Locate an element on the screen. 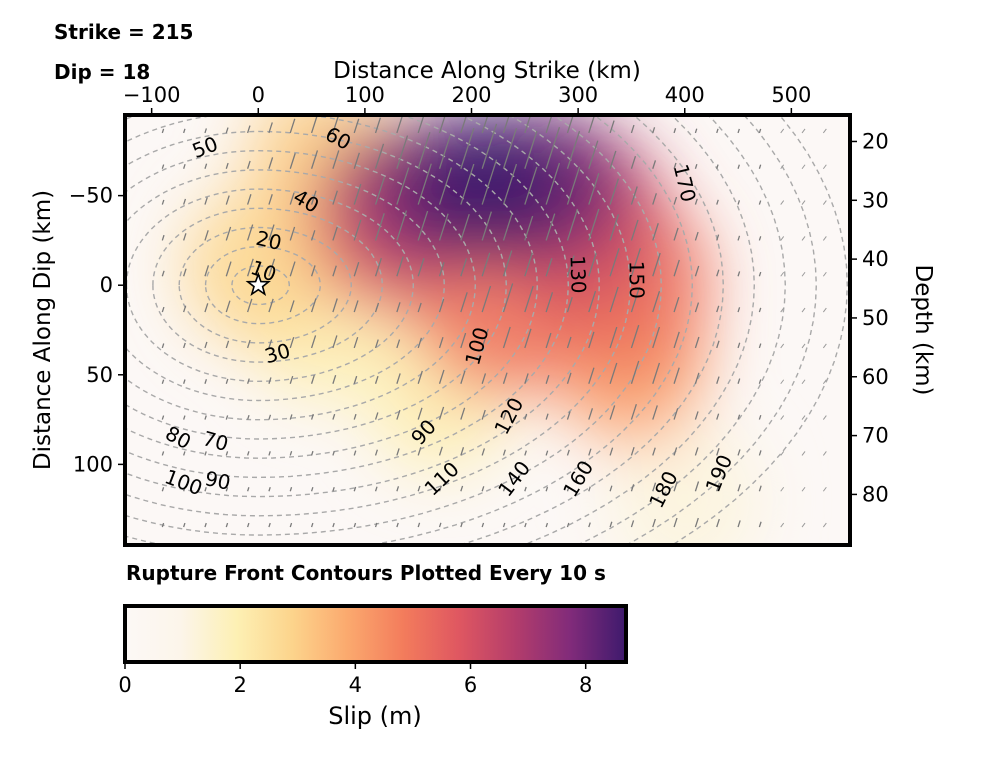 The width and height of the screenshot is (1000, 778). x-tick-label: 0 is located at coordinates (258, 95).